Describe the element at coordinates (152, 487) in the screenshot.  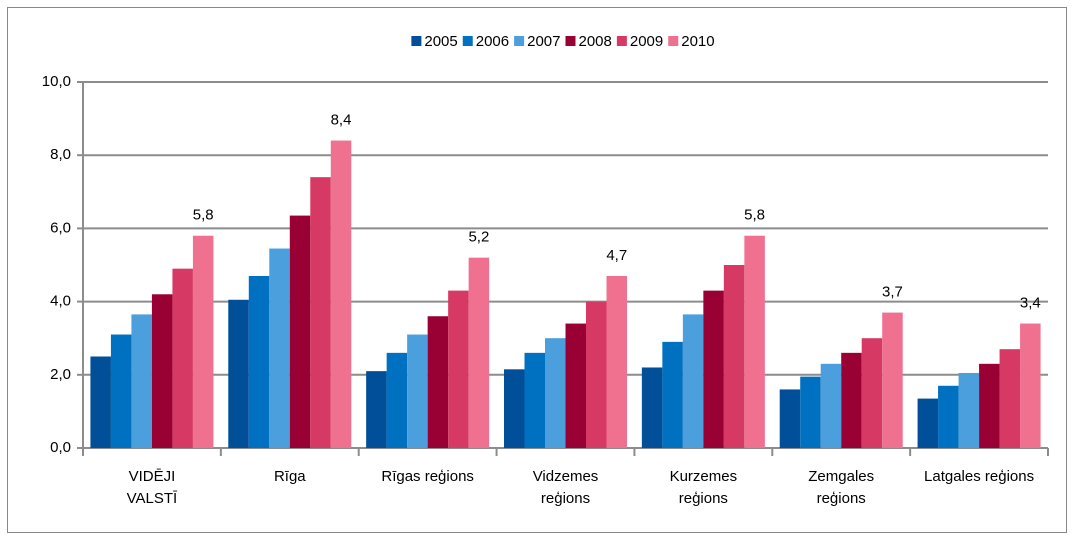
I see `x-tick-label: VIDĒJI VALSTĪ` at that location.